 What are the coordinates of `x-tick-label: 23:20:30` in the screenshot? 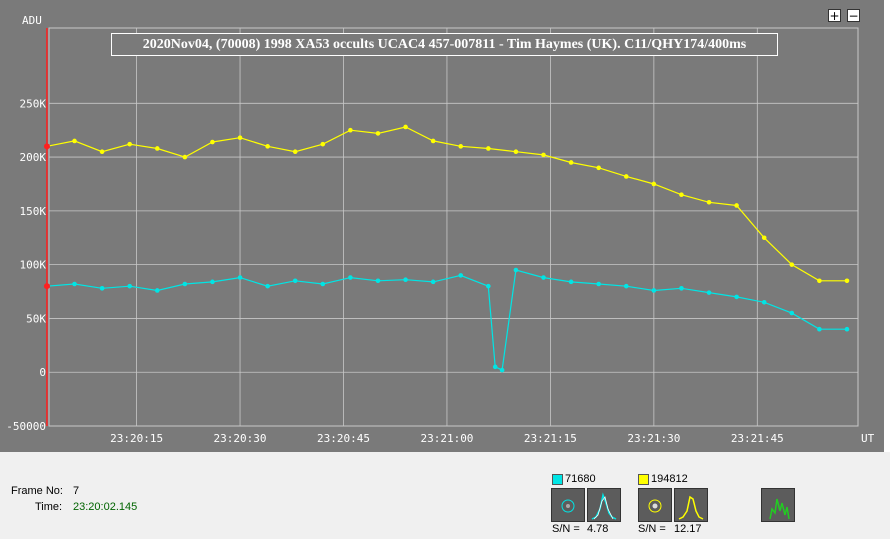 It's located at (240, 438).